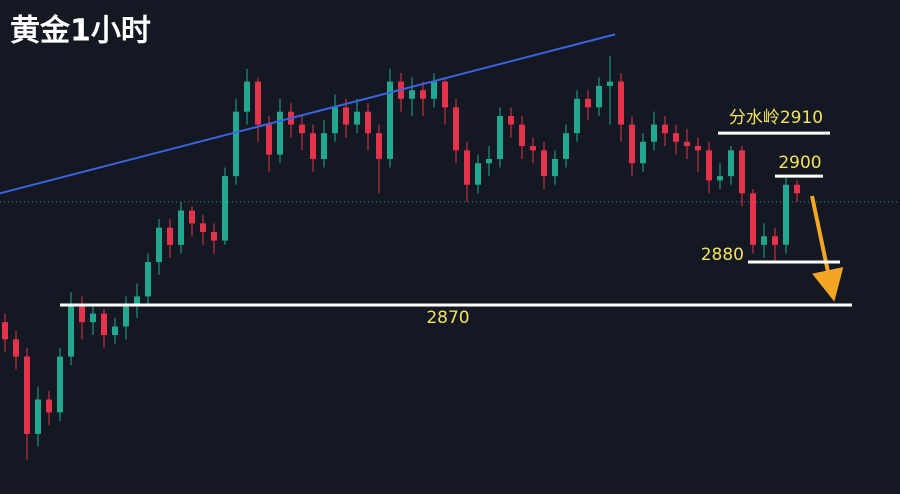  Describe the element at coordinates (776, 118) in the screenshot. I see `level-label: 分水岭2910` at that location.